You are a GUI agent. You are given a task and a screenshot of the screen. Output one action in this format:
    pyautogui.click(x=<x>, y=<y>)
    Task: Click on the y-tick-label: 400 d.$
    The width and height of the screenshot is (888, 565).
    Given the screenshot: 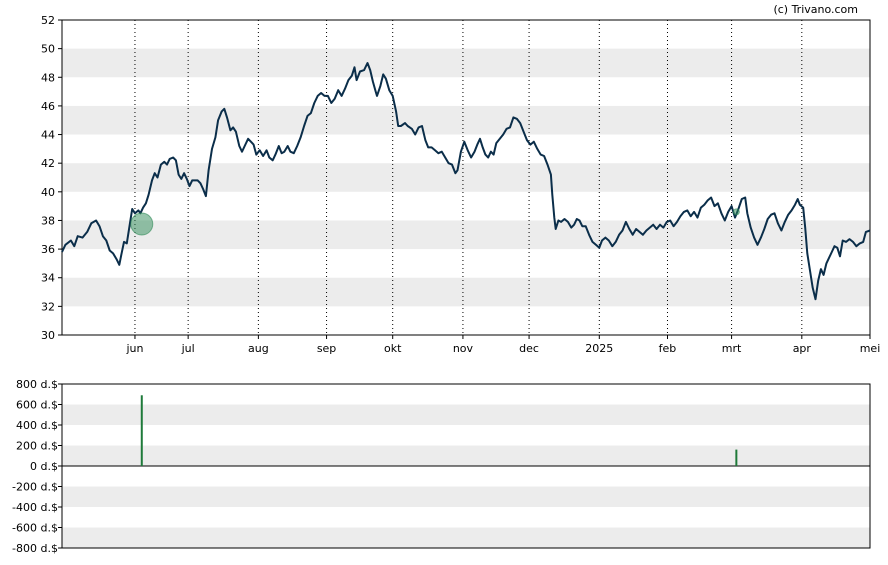 What is the action you would take?
    pyautogui.click(x=37, y=425)
    